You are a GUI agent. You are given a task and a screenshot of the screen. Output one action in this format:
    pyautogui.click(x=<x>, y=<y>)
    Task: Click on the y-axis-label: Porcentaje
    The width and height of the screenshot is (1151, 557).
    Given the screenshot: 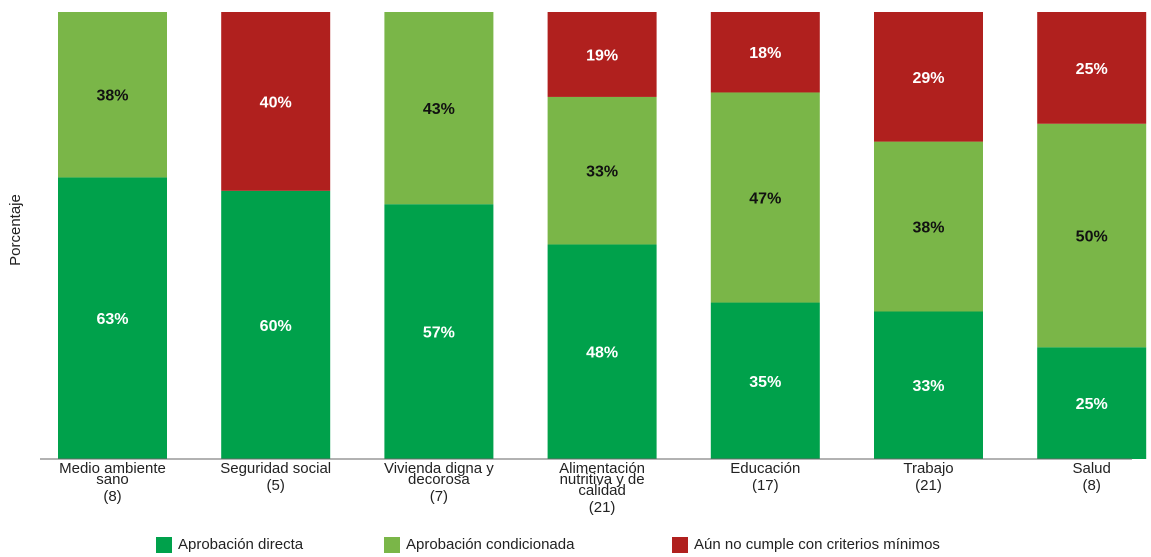 What is the action you would take?
    pyautogui.click(x=15, y=230)
    